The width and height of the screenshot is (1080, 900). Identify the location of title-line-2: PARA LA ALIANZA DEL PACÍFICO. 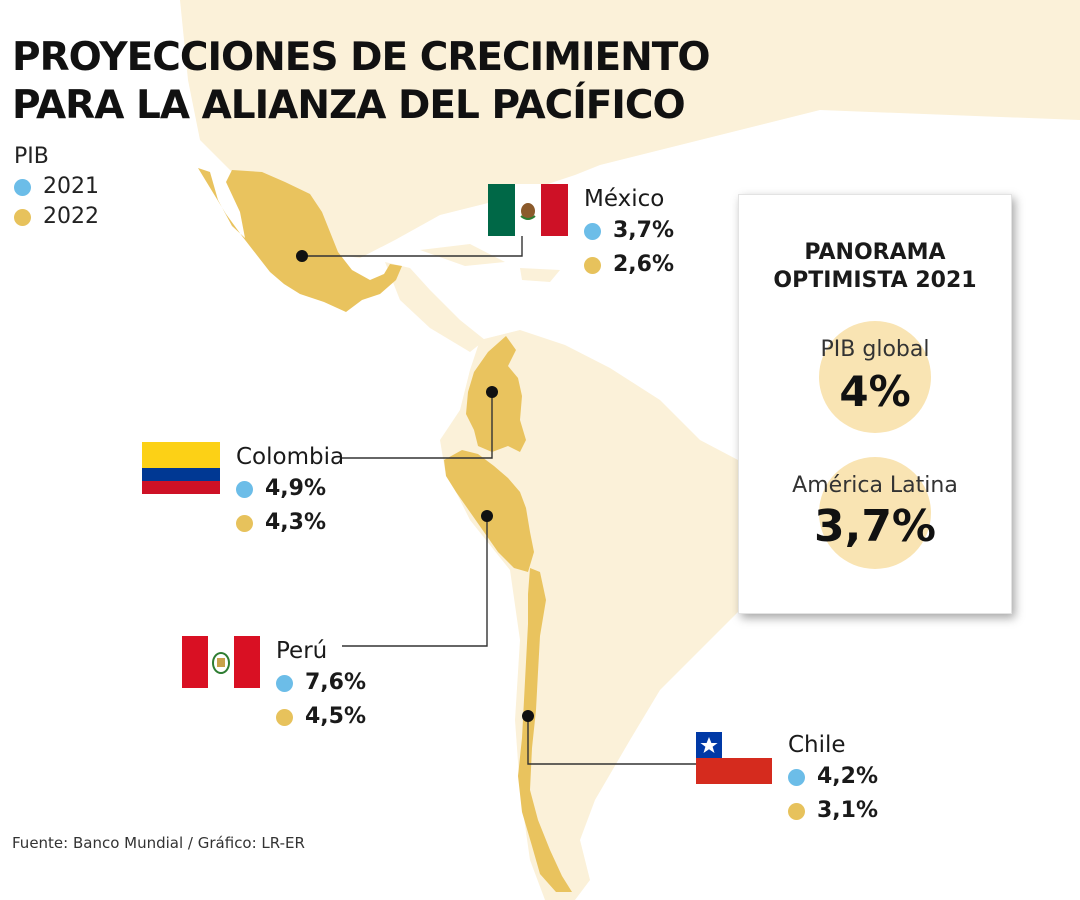
(349, 105).